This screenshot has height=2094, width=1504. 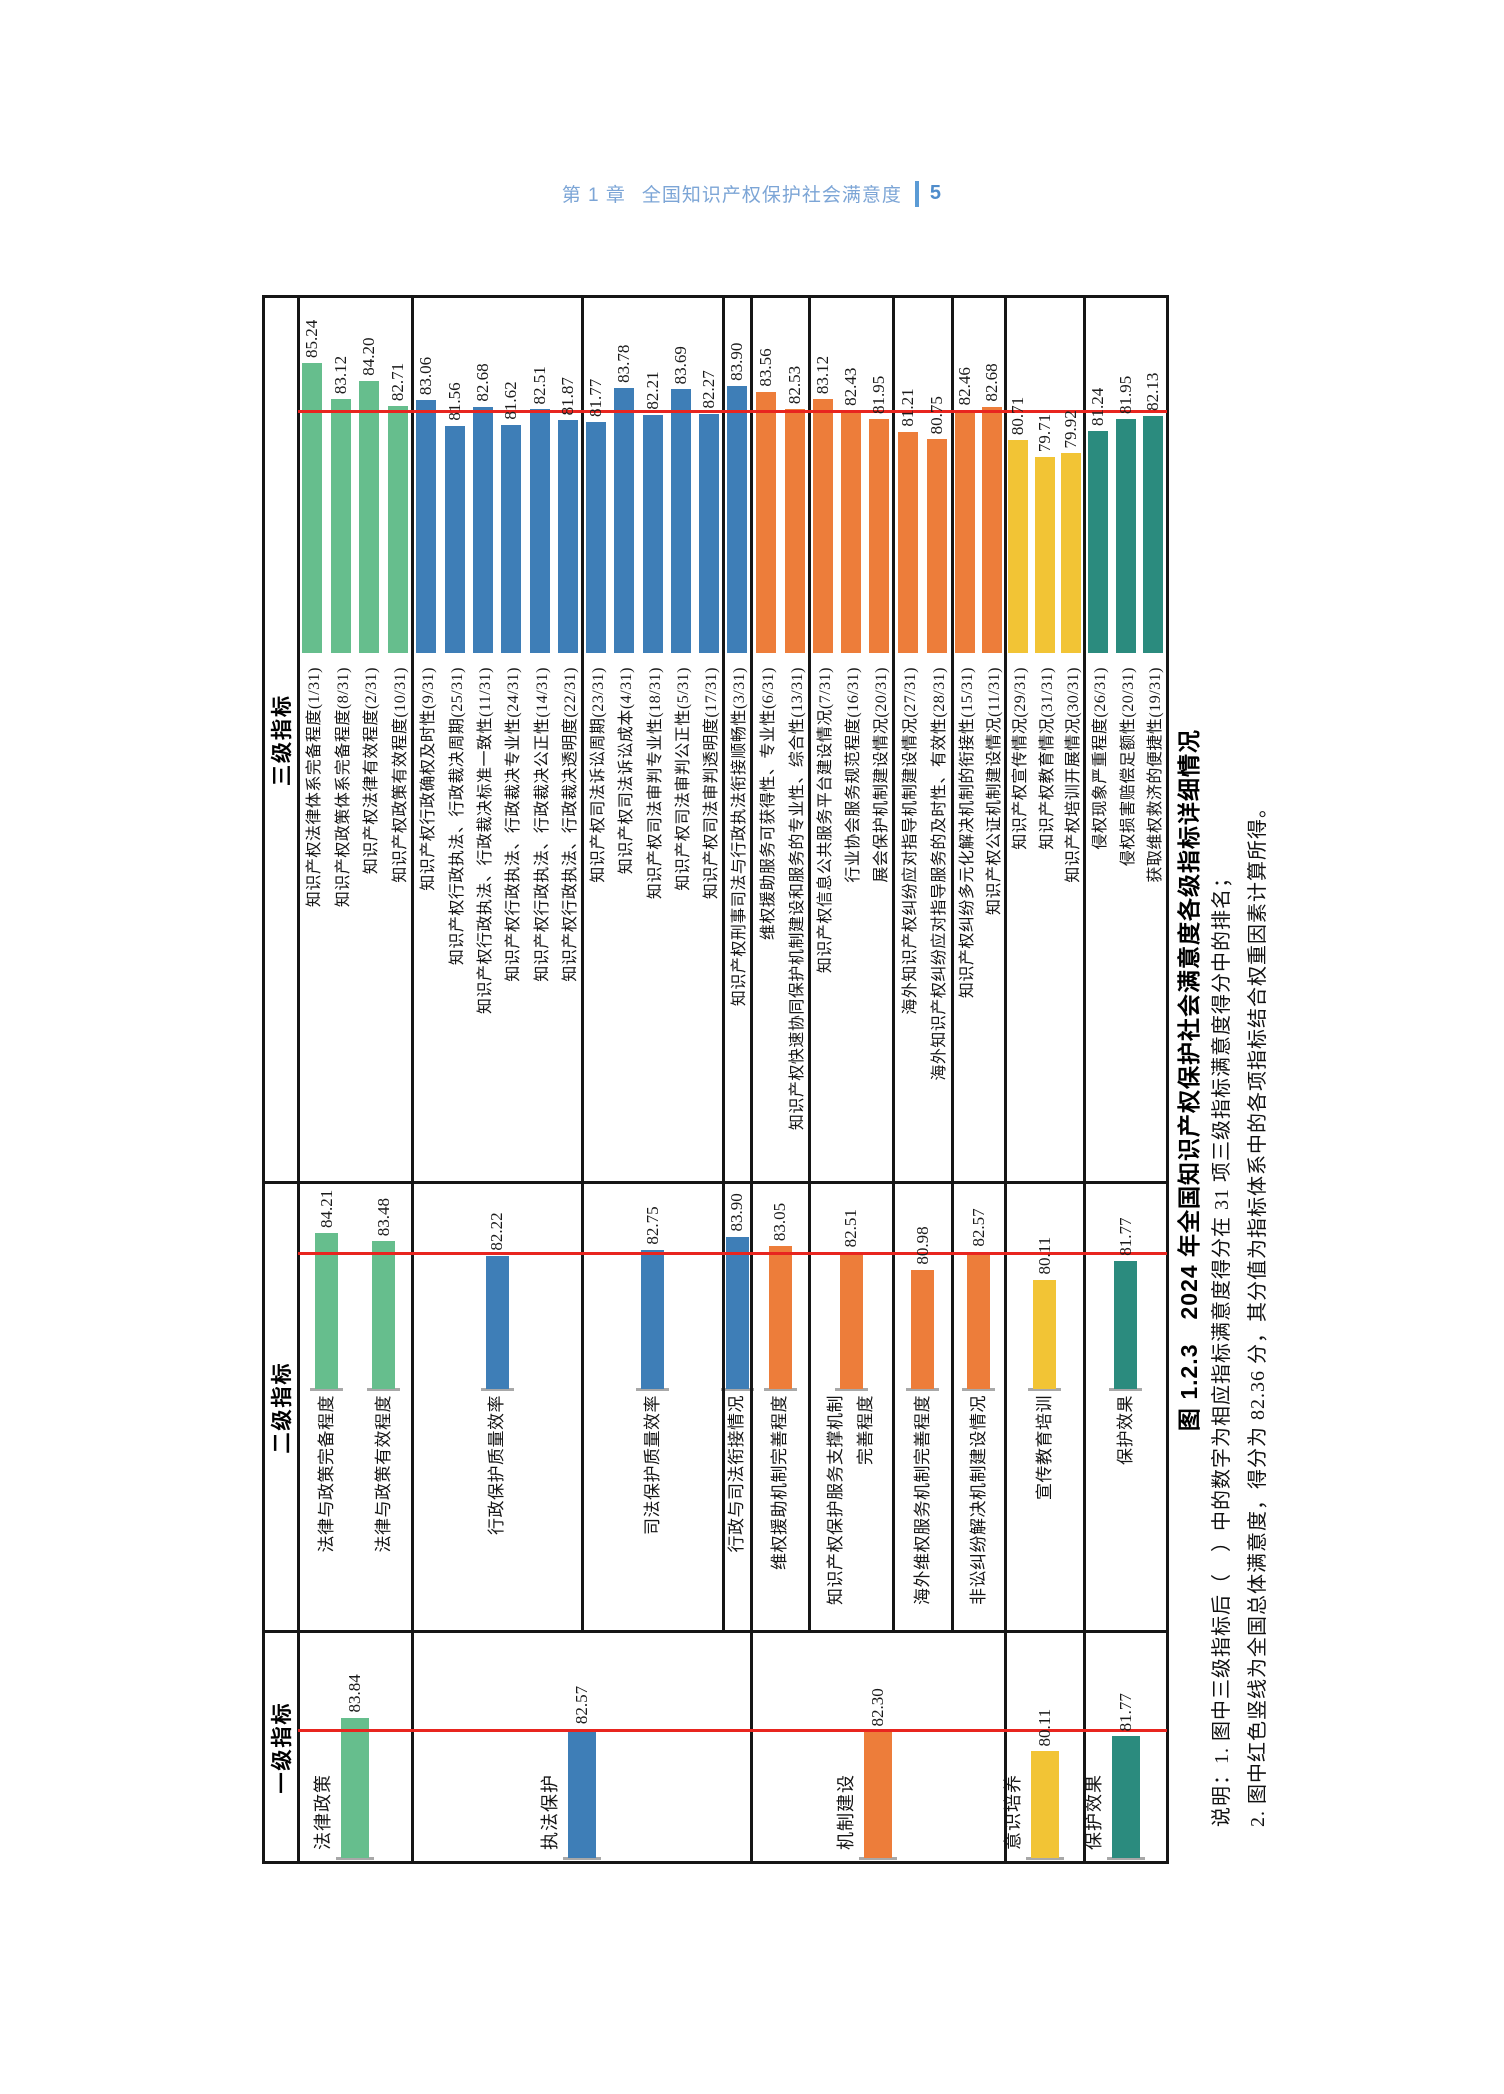 I want to click on chapter-title: 全国知识产权保护社会满意度, so click(x=771, y=195).